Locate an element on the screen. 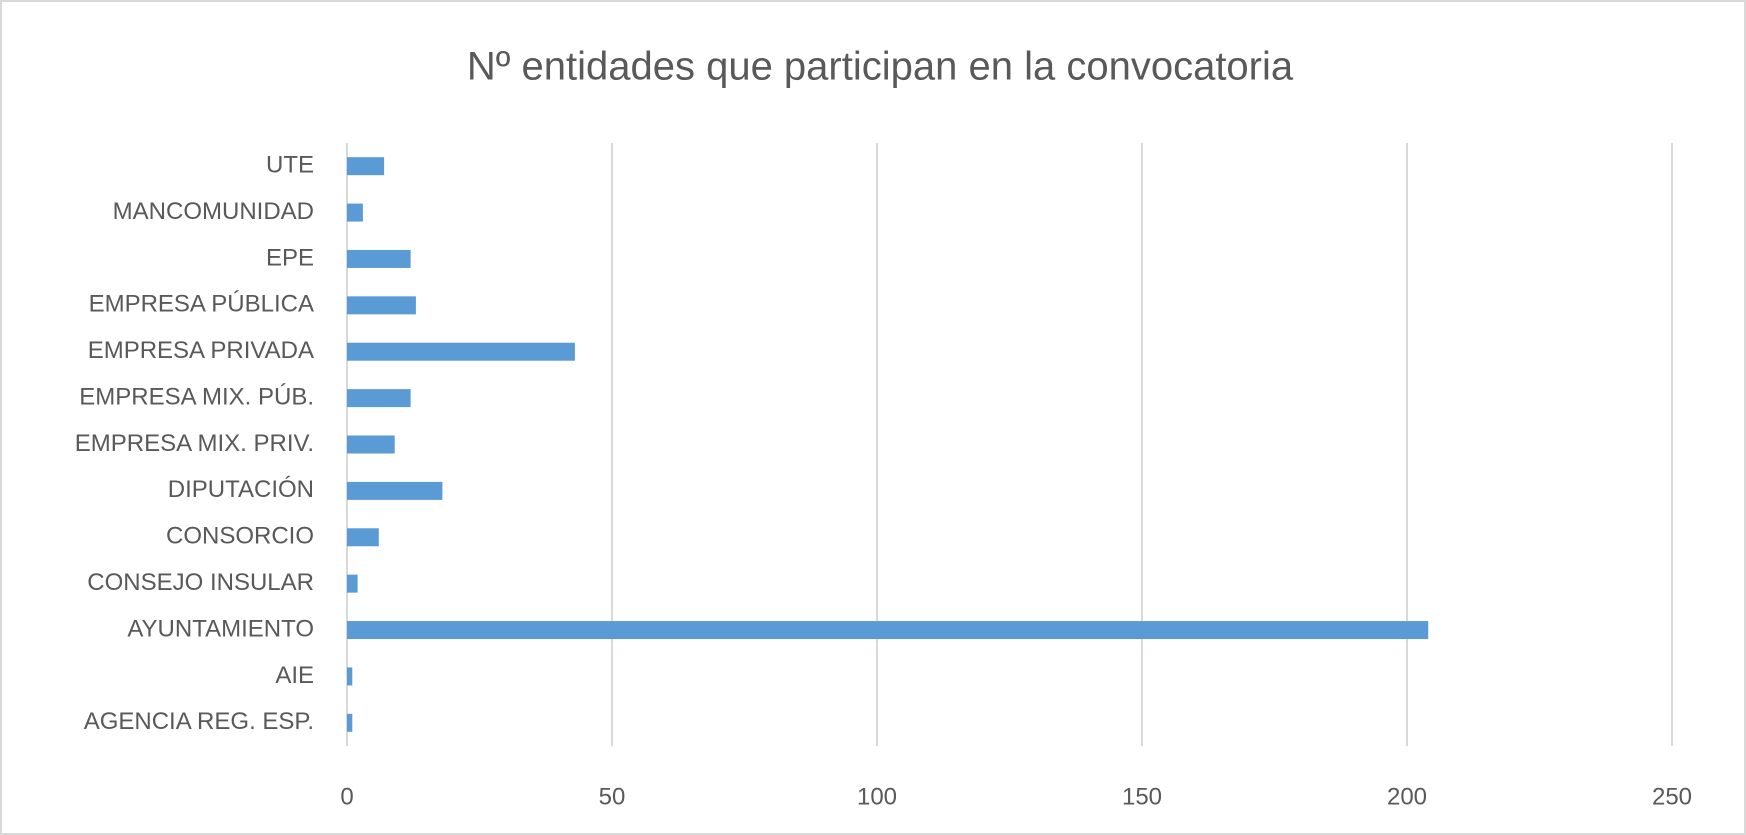 The image size is (1746, 835). y-tick-label: UTE is located at coordinates (290, 165).